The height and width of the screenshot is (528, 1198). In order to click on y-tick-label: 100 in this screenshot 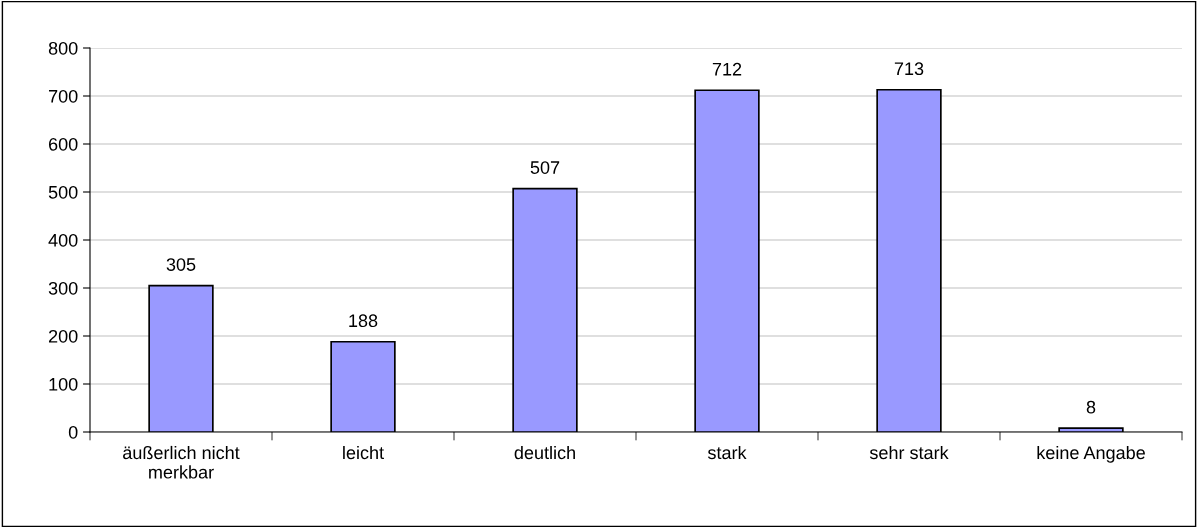, I will do `click(63, 384)`.